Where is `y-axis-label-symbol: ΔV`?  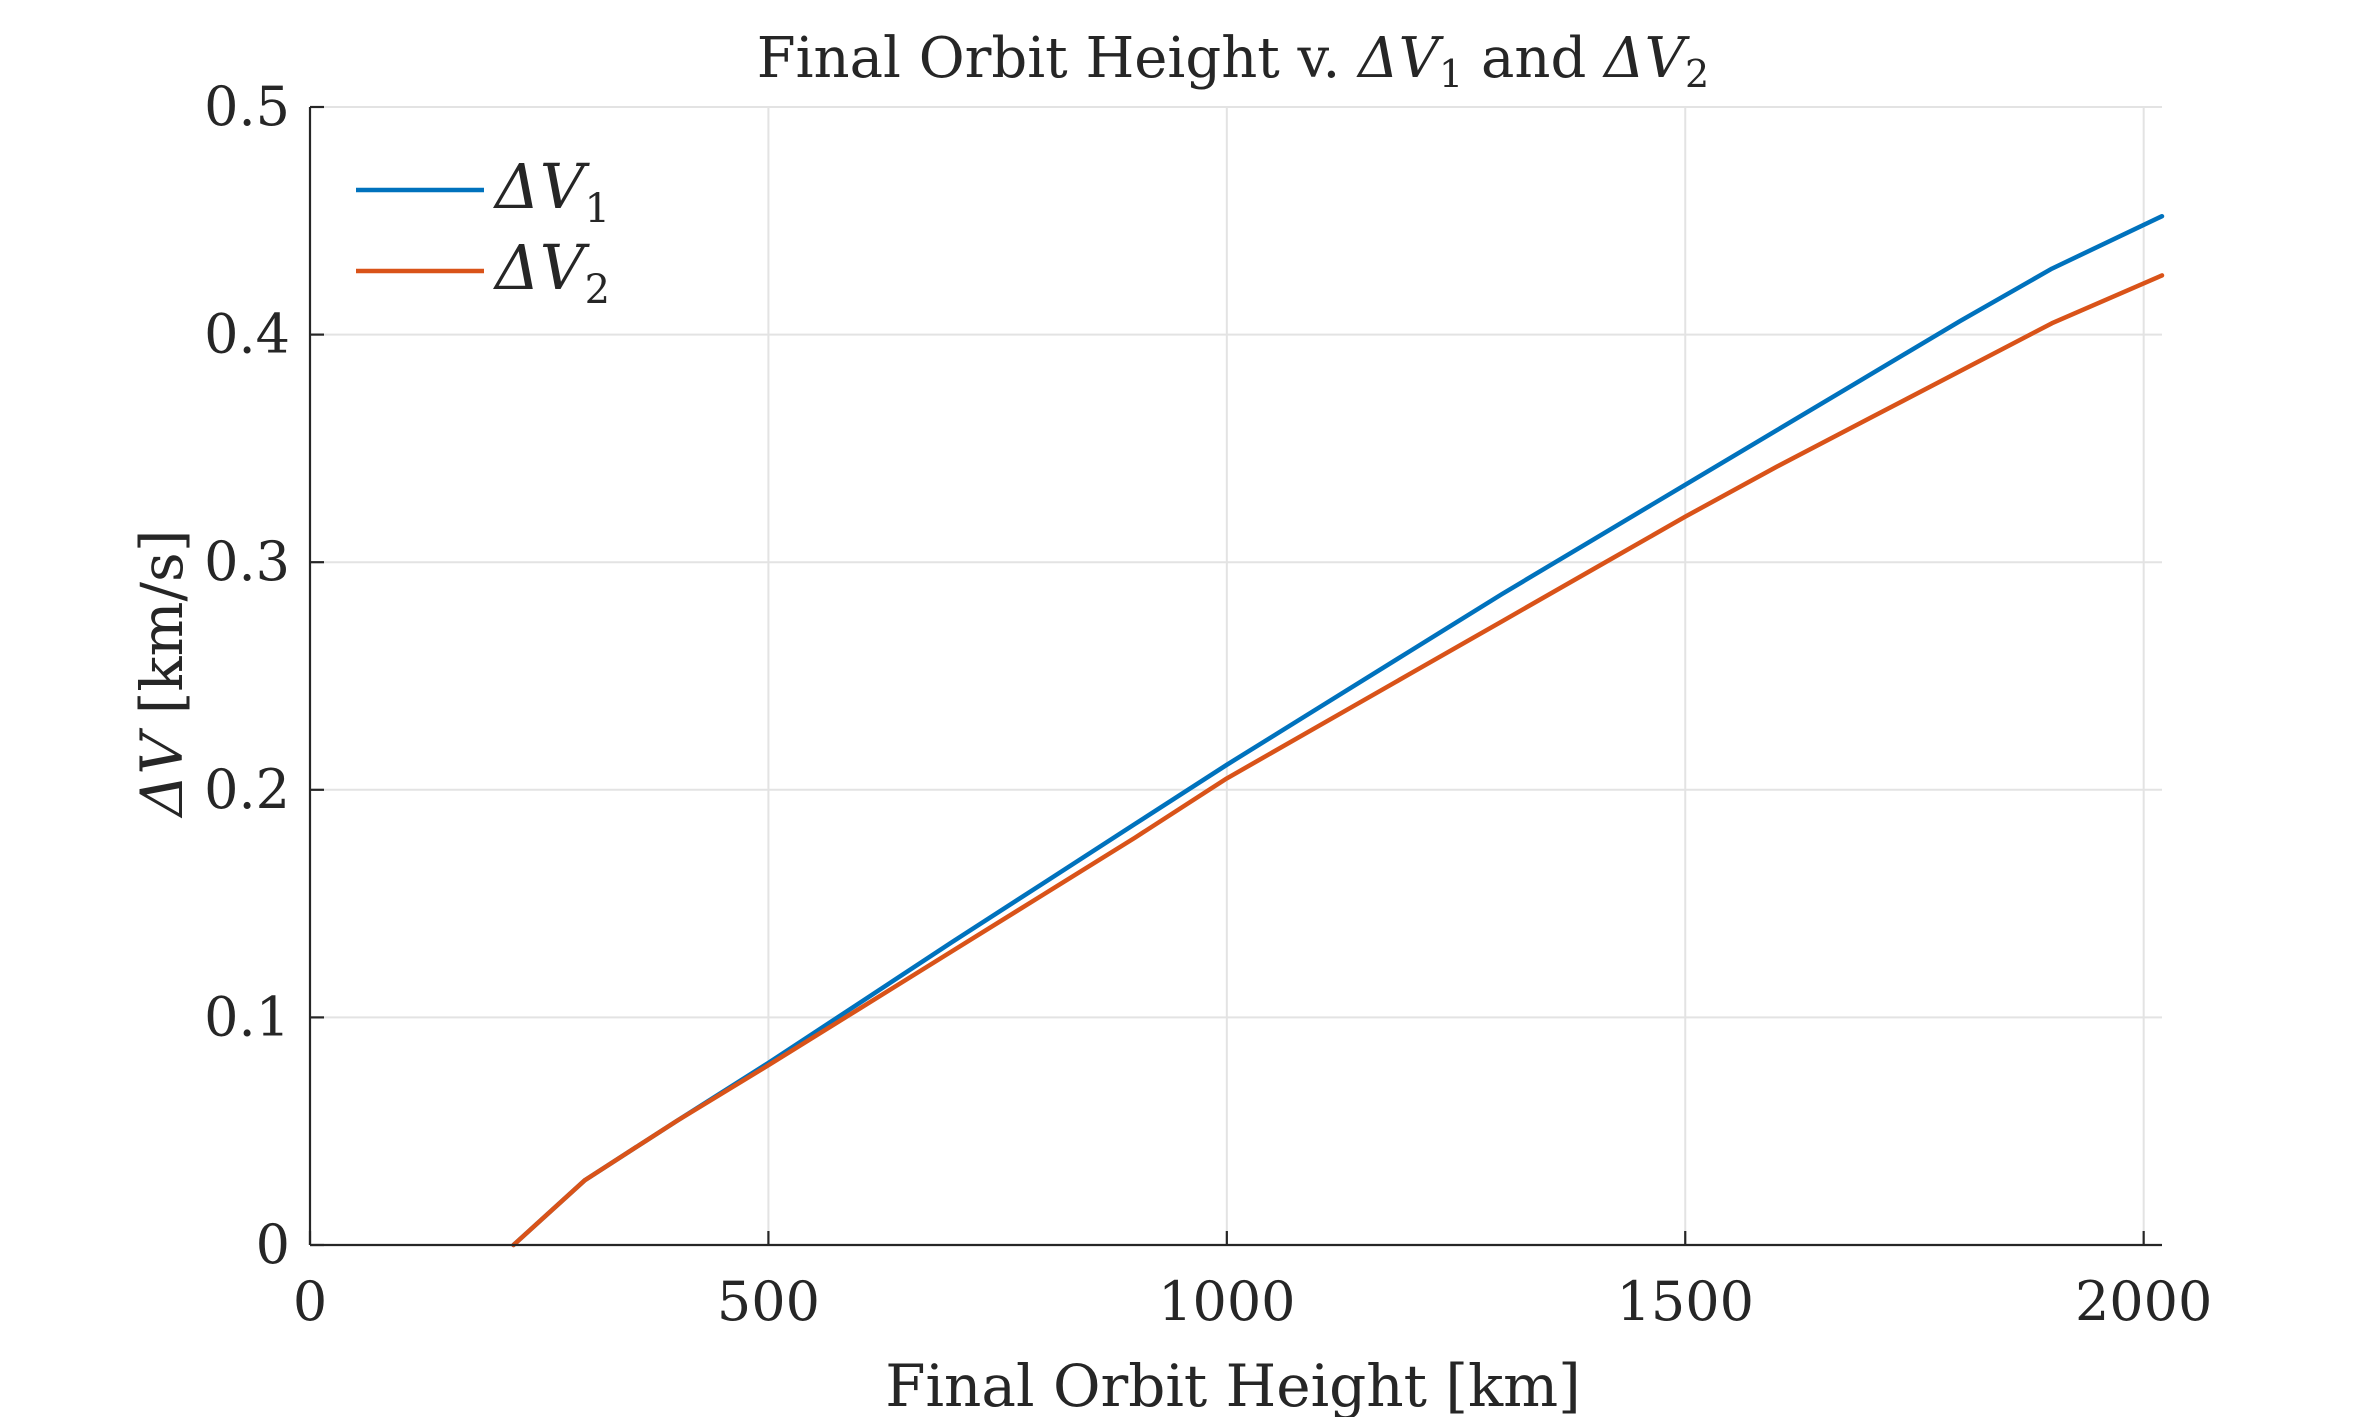
y-axis-label-symbol: ΔV is located at coordinates (162, 773).